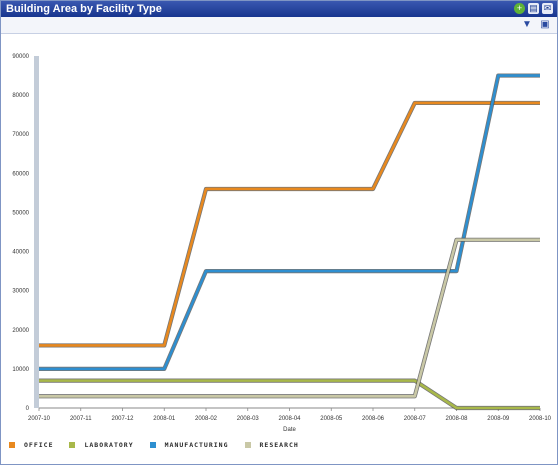 This screenshot has width=558, height=465. What do you see at coordinates (39, 445) in the screenshot?
I see `legend-label-office: OFFICE` at bounding box center [39, 445].